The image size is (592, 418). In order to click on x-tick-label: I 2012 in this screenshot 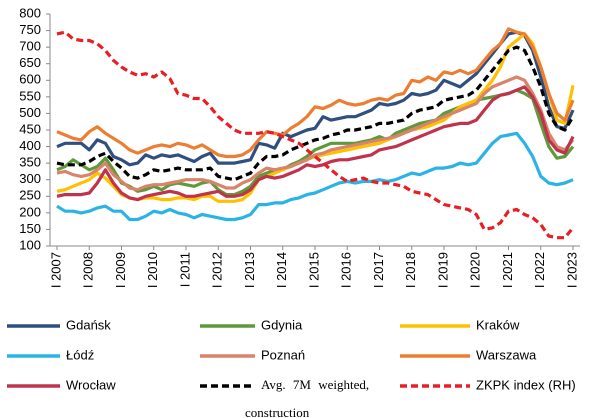, I will do `click(217, 270)`.